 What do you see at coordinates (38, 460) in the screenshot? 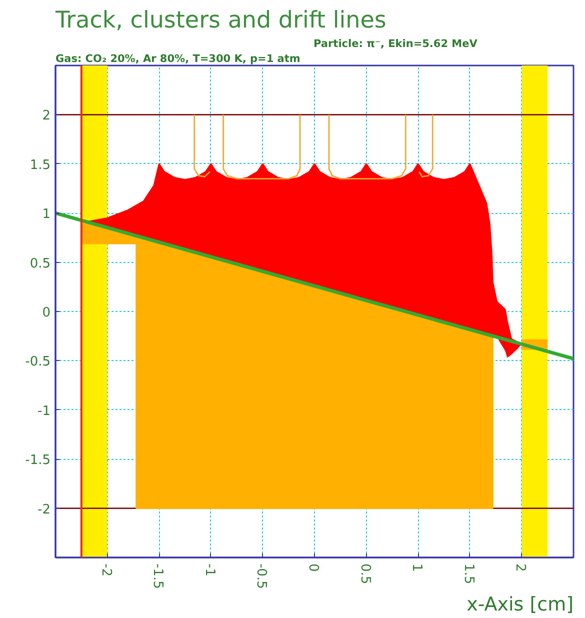
I see `y-tick-label: -1.5` at bounding box center [38, 460].